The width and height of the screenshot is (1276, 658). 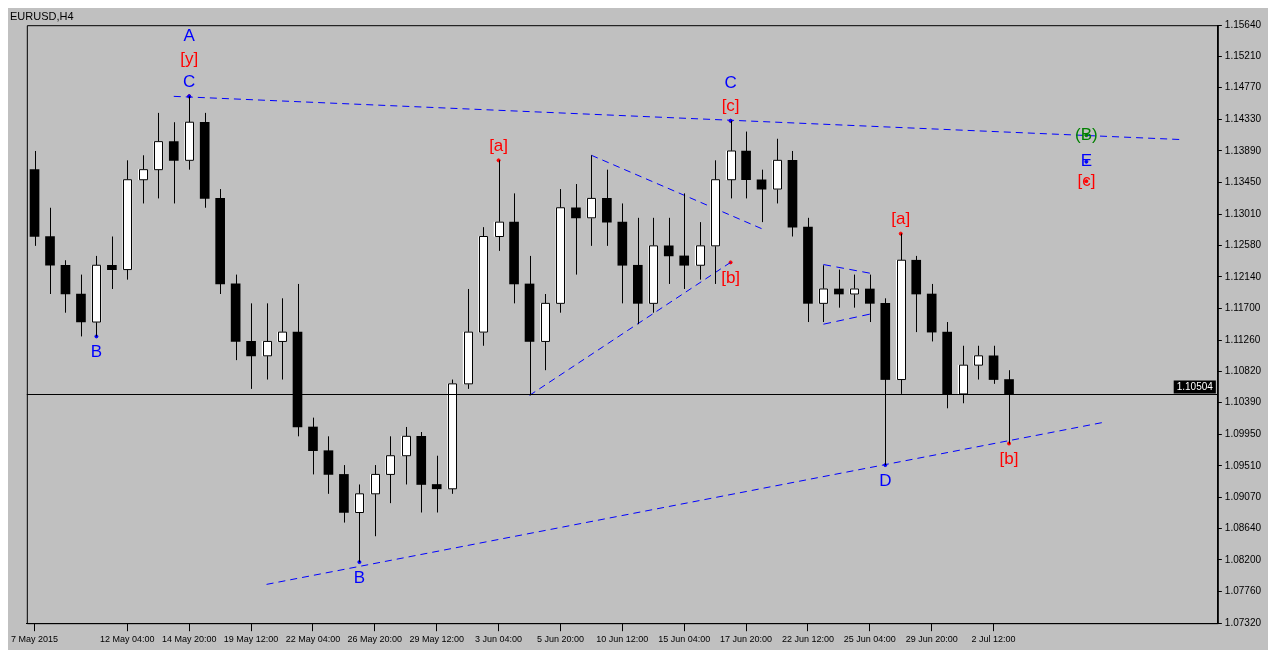 What do you see at coordinates (499, 639) in the screenshot?
I see `x-tick-label: 3 Jun 04:00` at bounding box center [499, 639].